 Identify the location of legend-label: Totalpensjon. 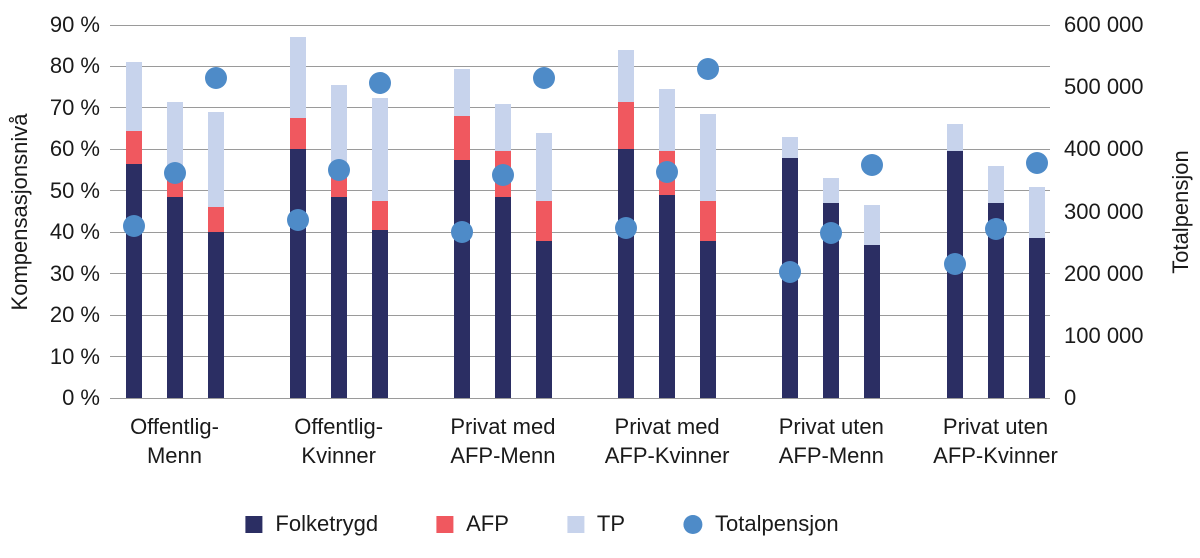
(777, 523).